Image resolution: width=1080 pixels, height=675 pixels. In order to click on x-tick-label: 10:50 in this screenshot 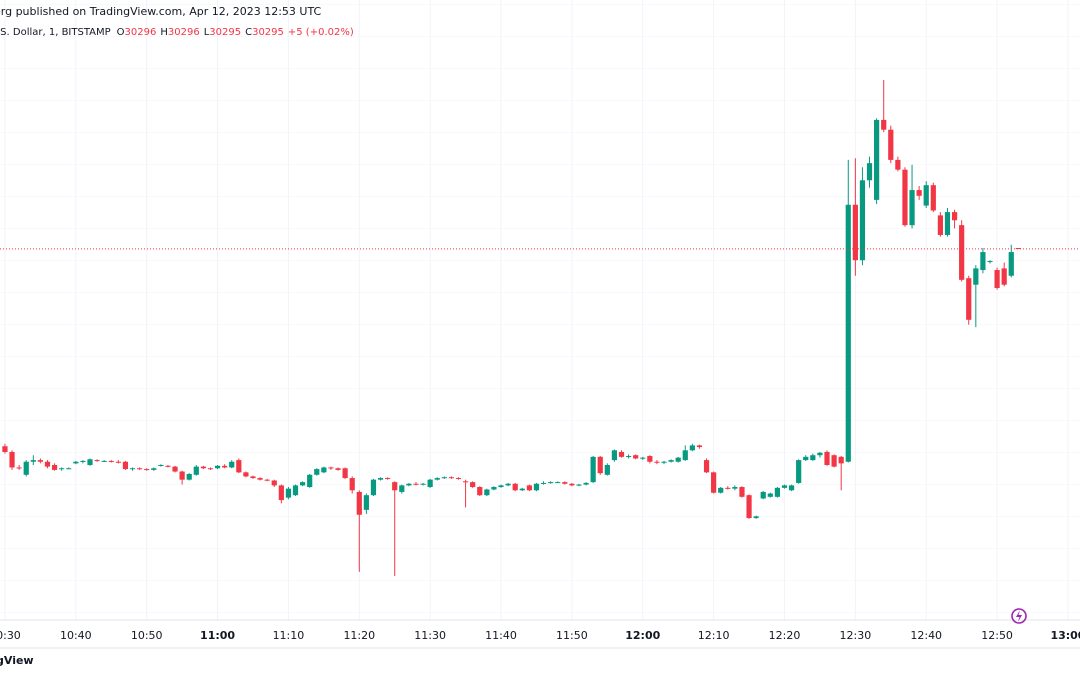, I will do `click(147, 635)`.